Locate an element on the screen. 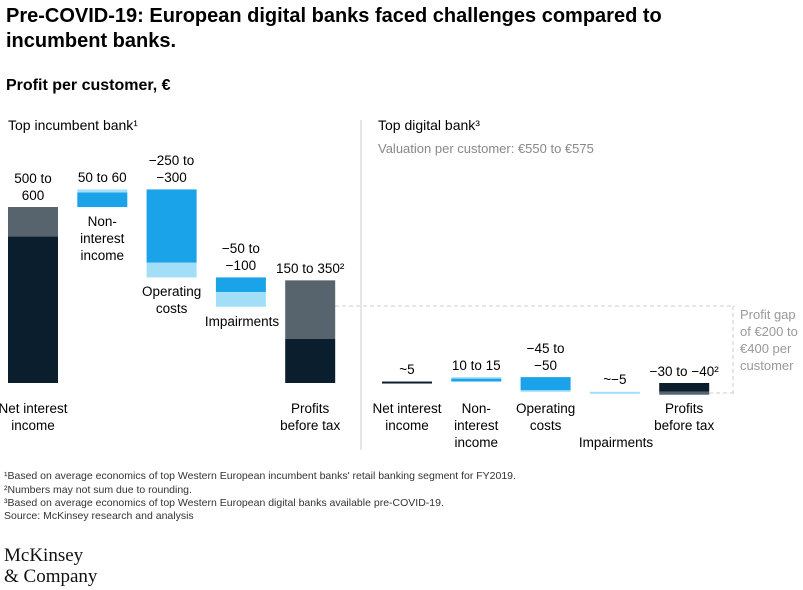  value-label: ~−5 is located at coordinates (615, 379).